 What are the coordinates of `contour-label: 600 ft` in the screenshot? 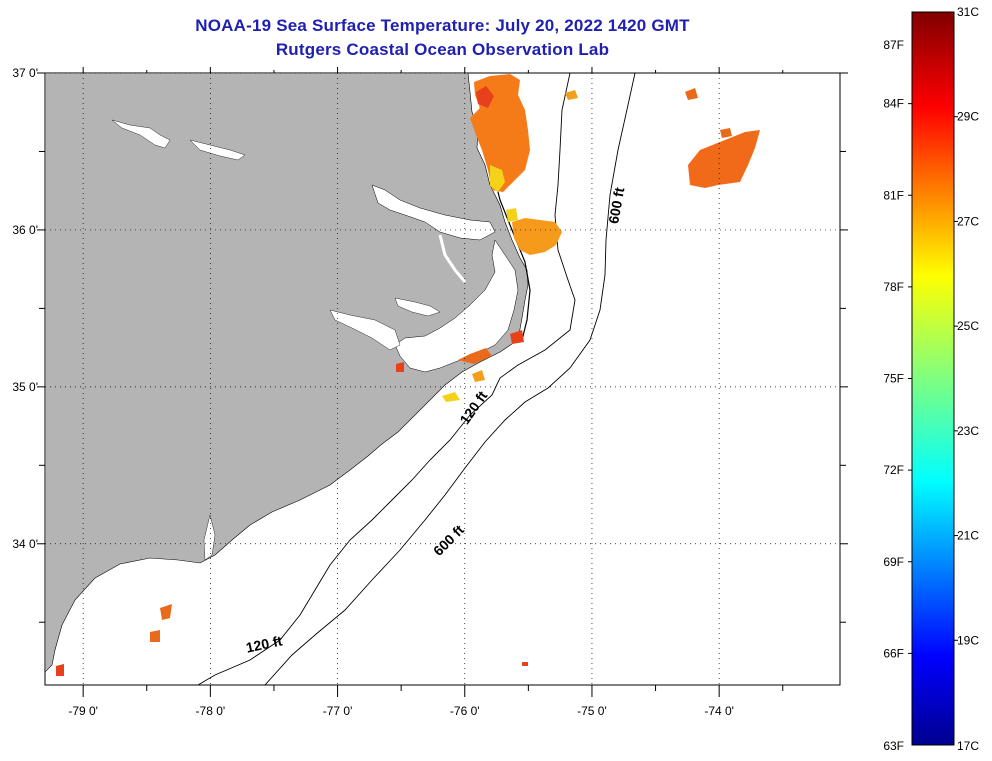 It's located at (616, 205).